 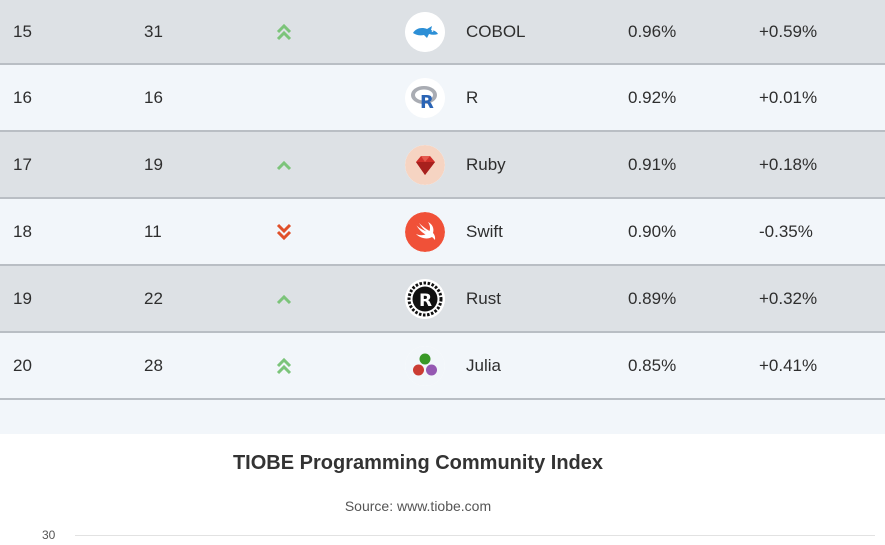 What do you see at coordinates (652, 97) in the screenshot?
I see `rating-value: 0.92%` at bounding box center [652, 97].